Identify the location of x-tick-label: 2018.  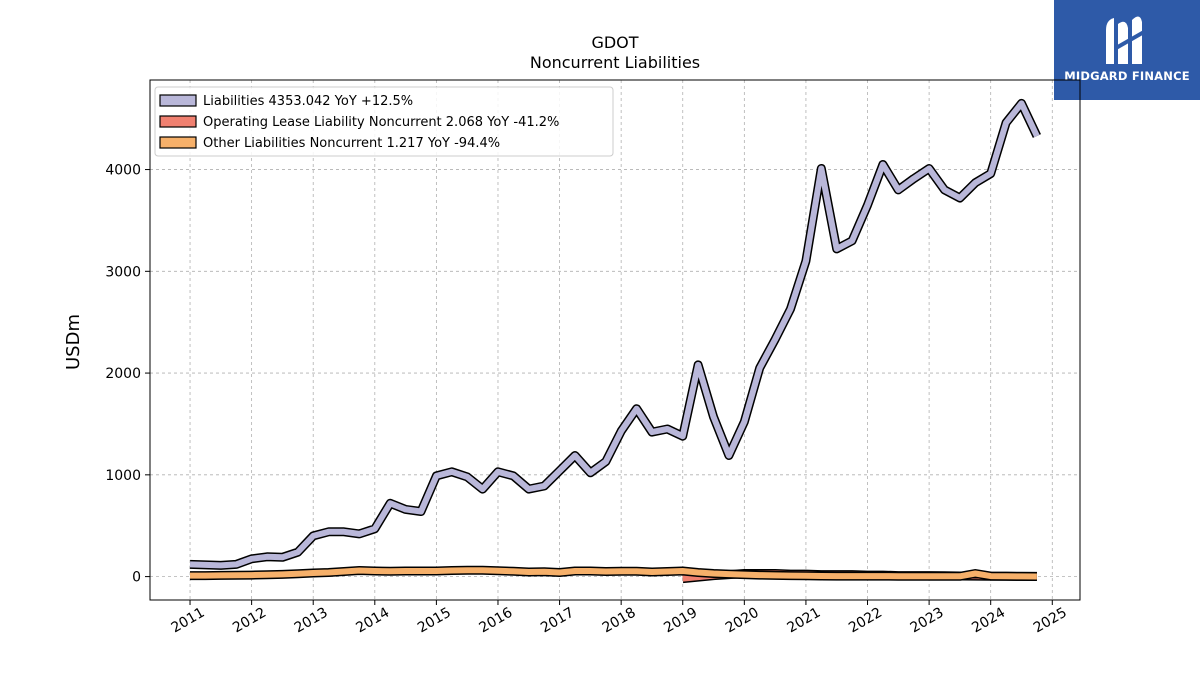
(619, 621).